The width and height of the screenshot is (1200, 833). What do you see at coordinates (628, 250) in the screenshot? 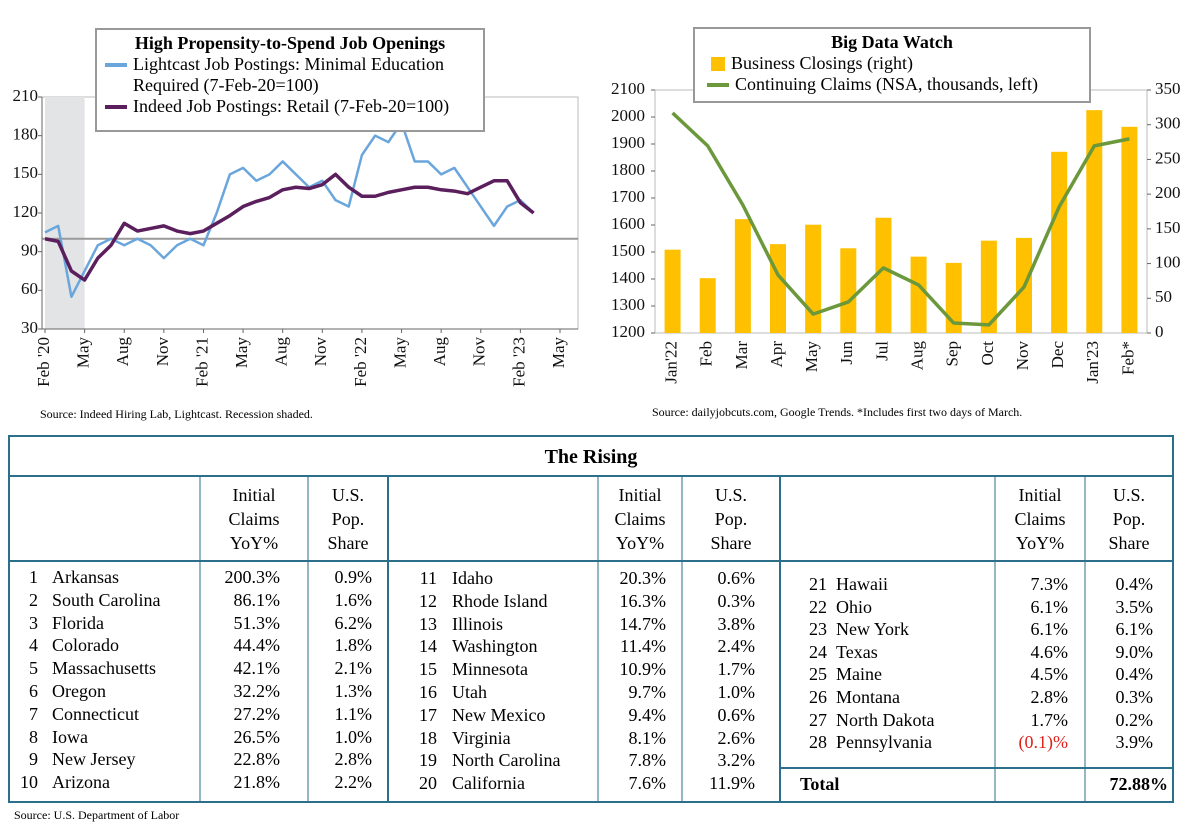
I see `y-tick-label: 1500` at bounding box center [628, 250].